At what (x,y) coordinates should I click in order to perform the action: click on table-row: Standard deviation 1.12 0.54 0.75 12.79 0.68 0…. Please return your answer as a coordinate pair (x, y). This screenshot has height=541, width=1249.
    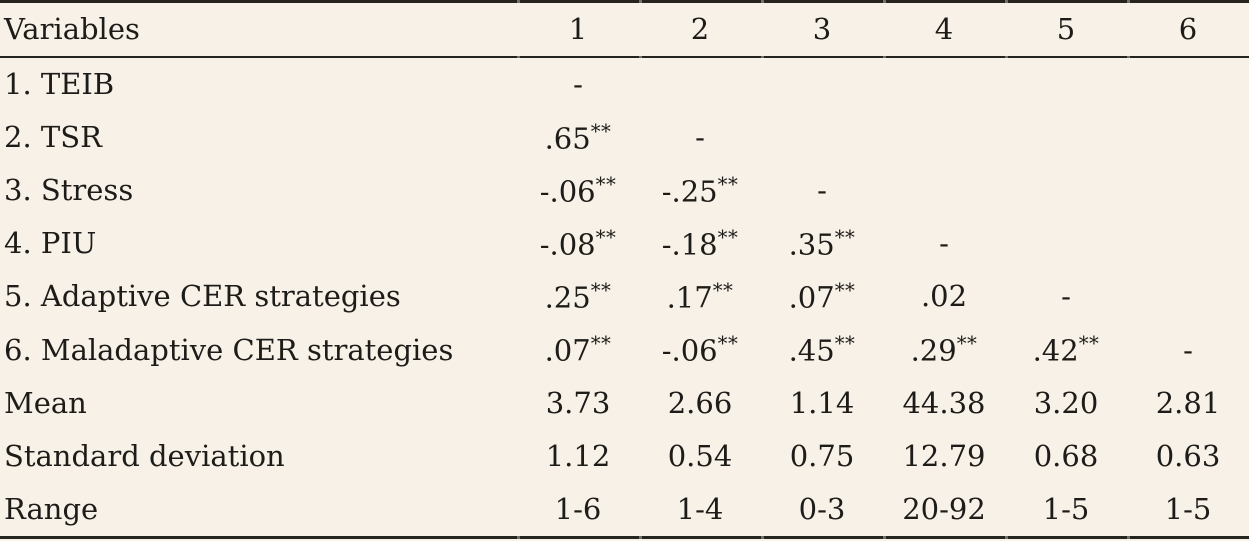
    Looking at the image, I should click on (624, 456).